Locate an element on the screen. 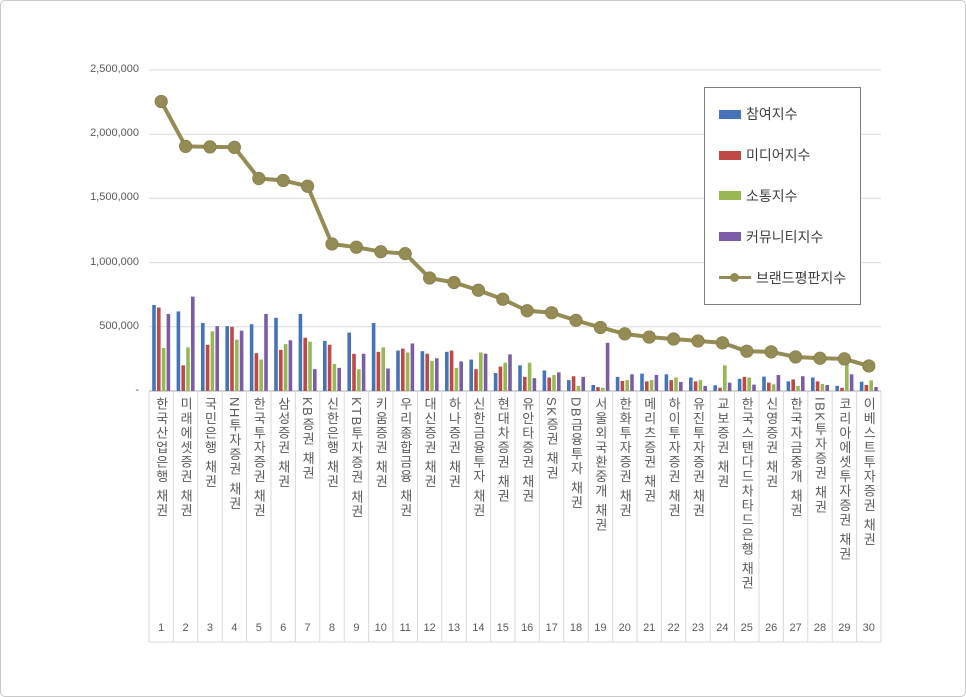 The width and height of the screenshot is (966, 697). bar-커뮤니티지수-rank9 is located at coordinates (363, 372).